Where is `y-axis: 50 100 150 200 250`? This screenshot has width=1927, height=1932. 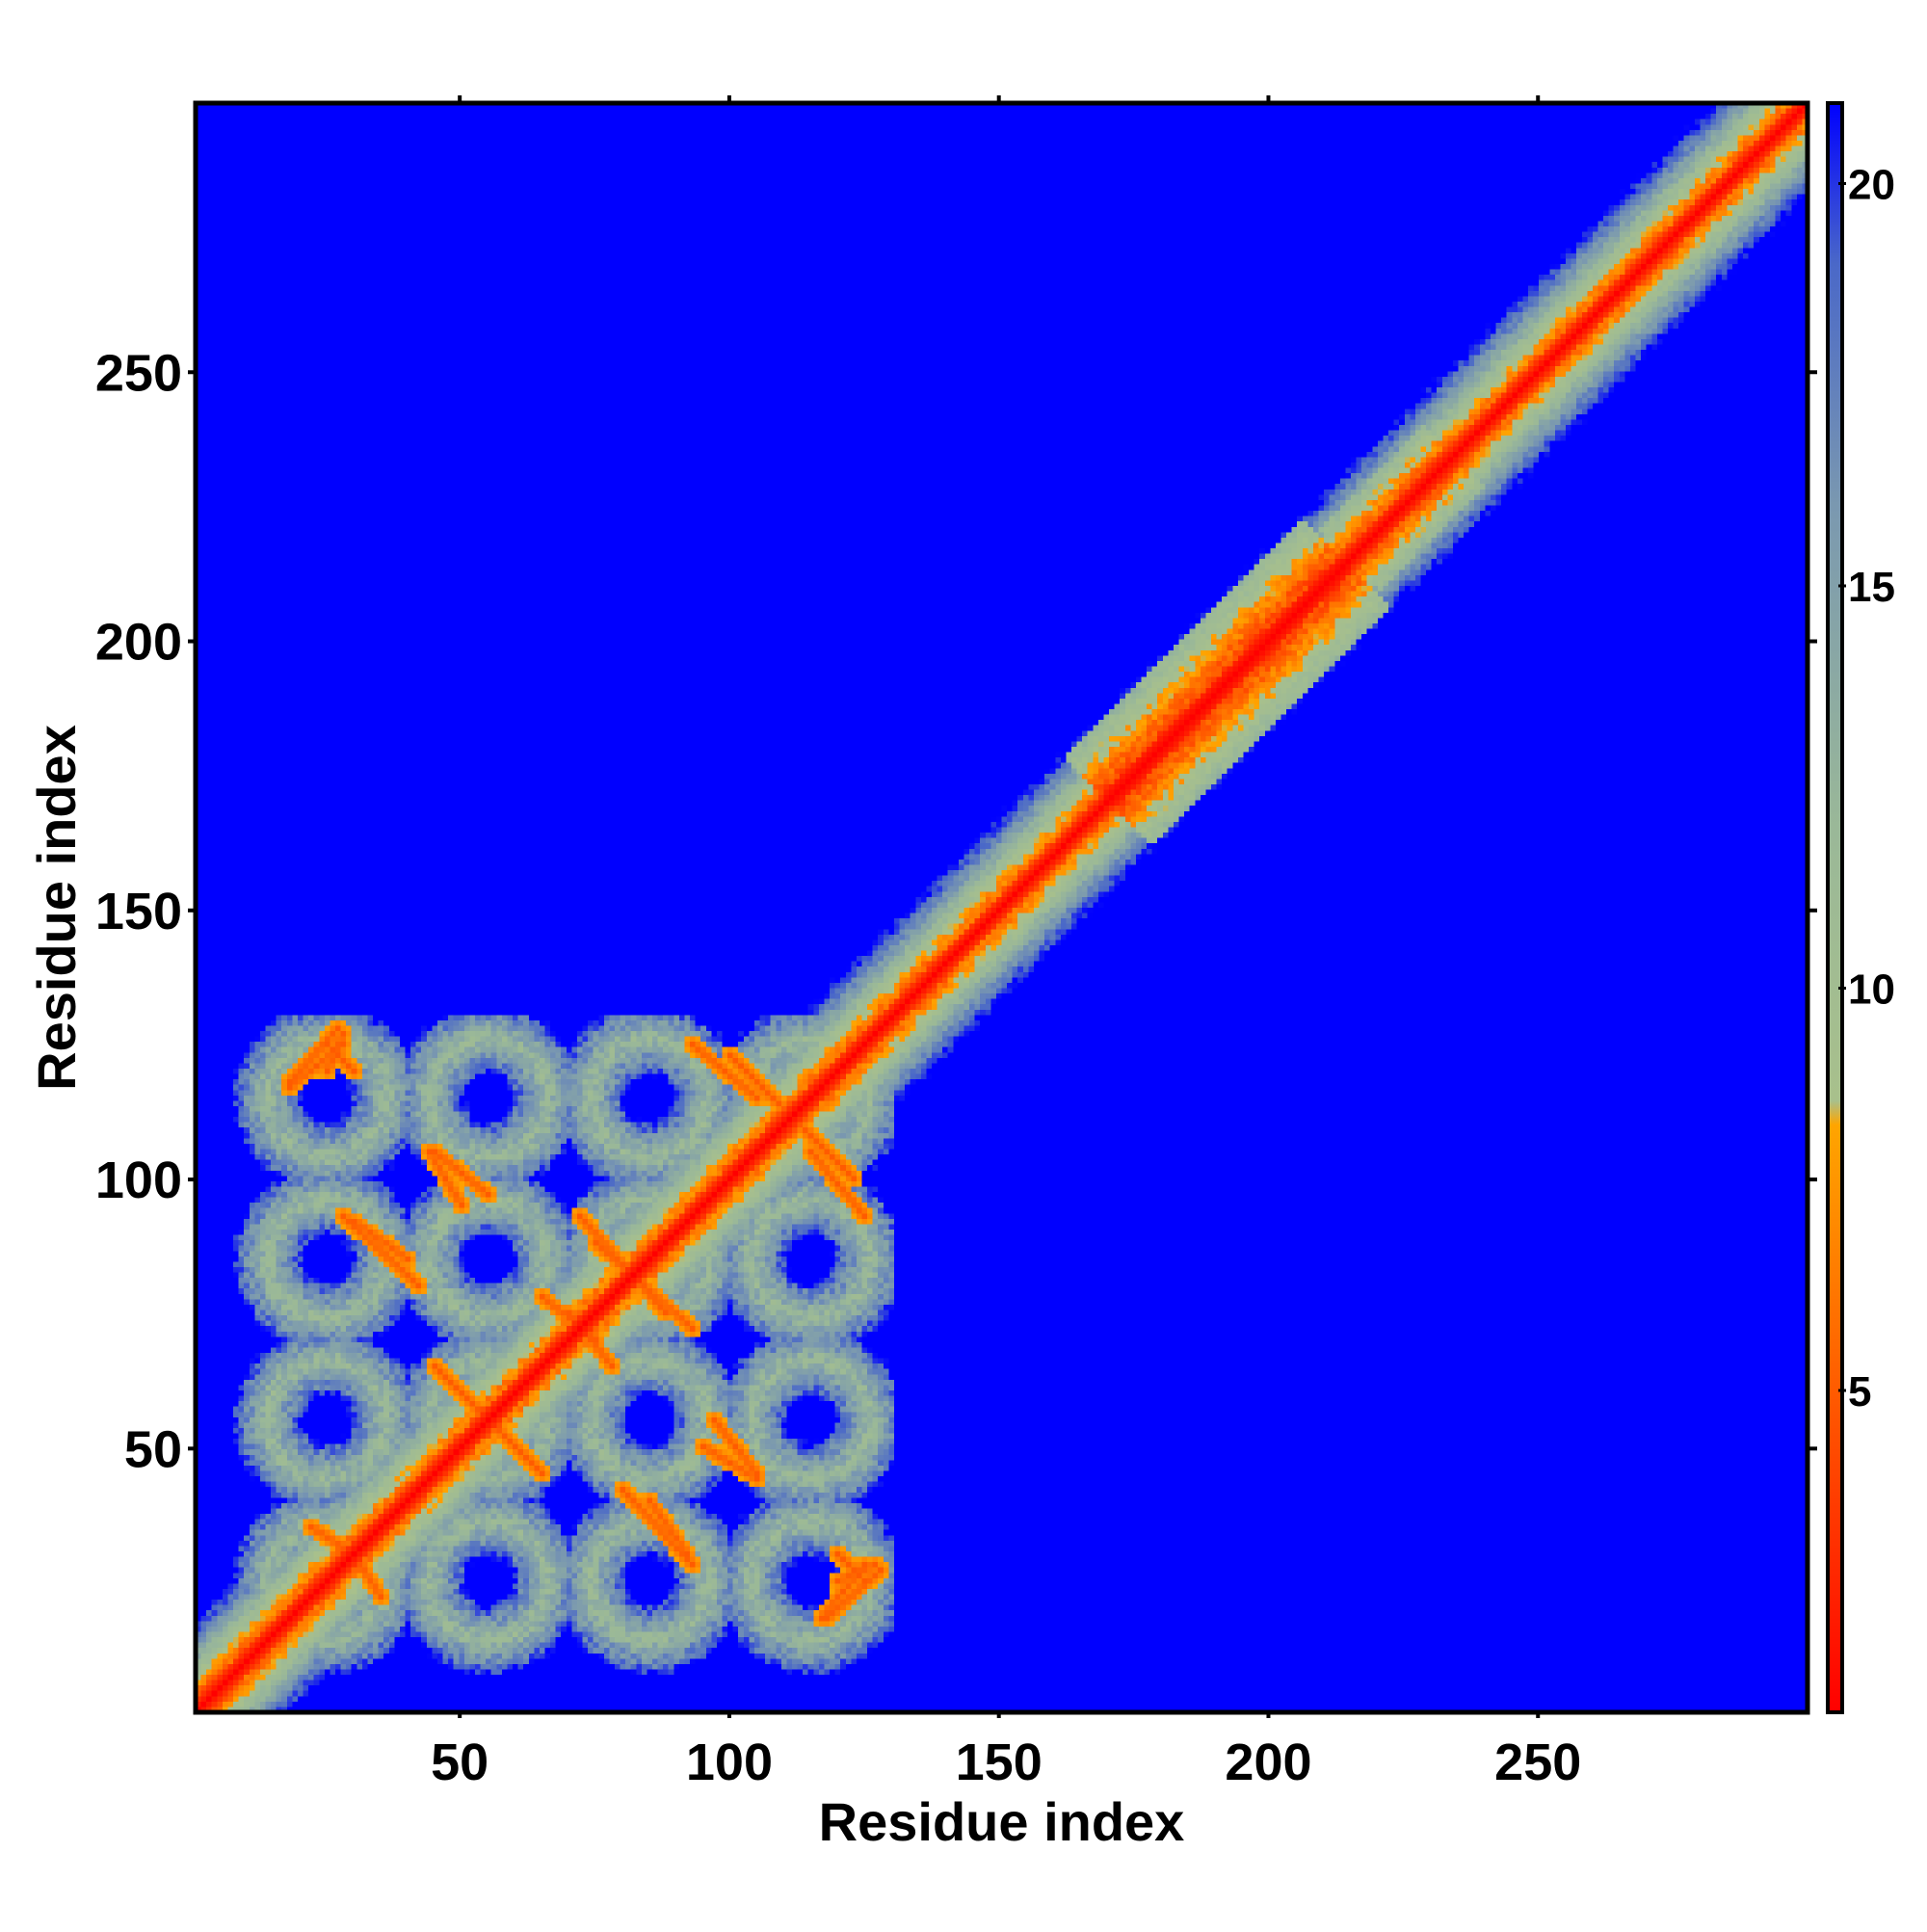 y-axis: 50 100 150 200 250 is located at coordinates (145, 911).